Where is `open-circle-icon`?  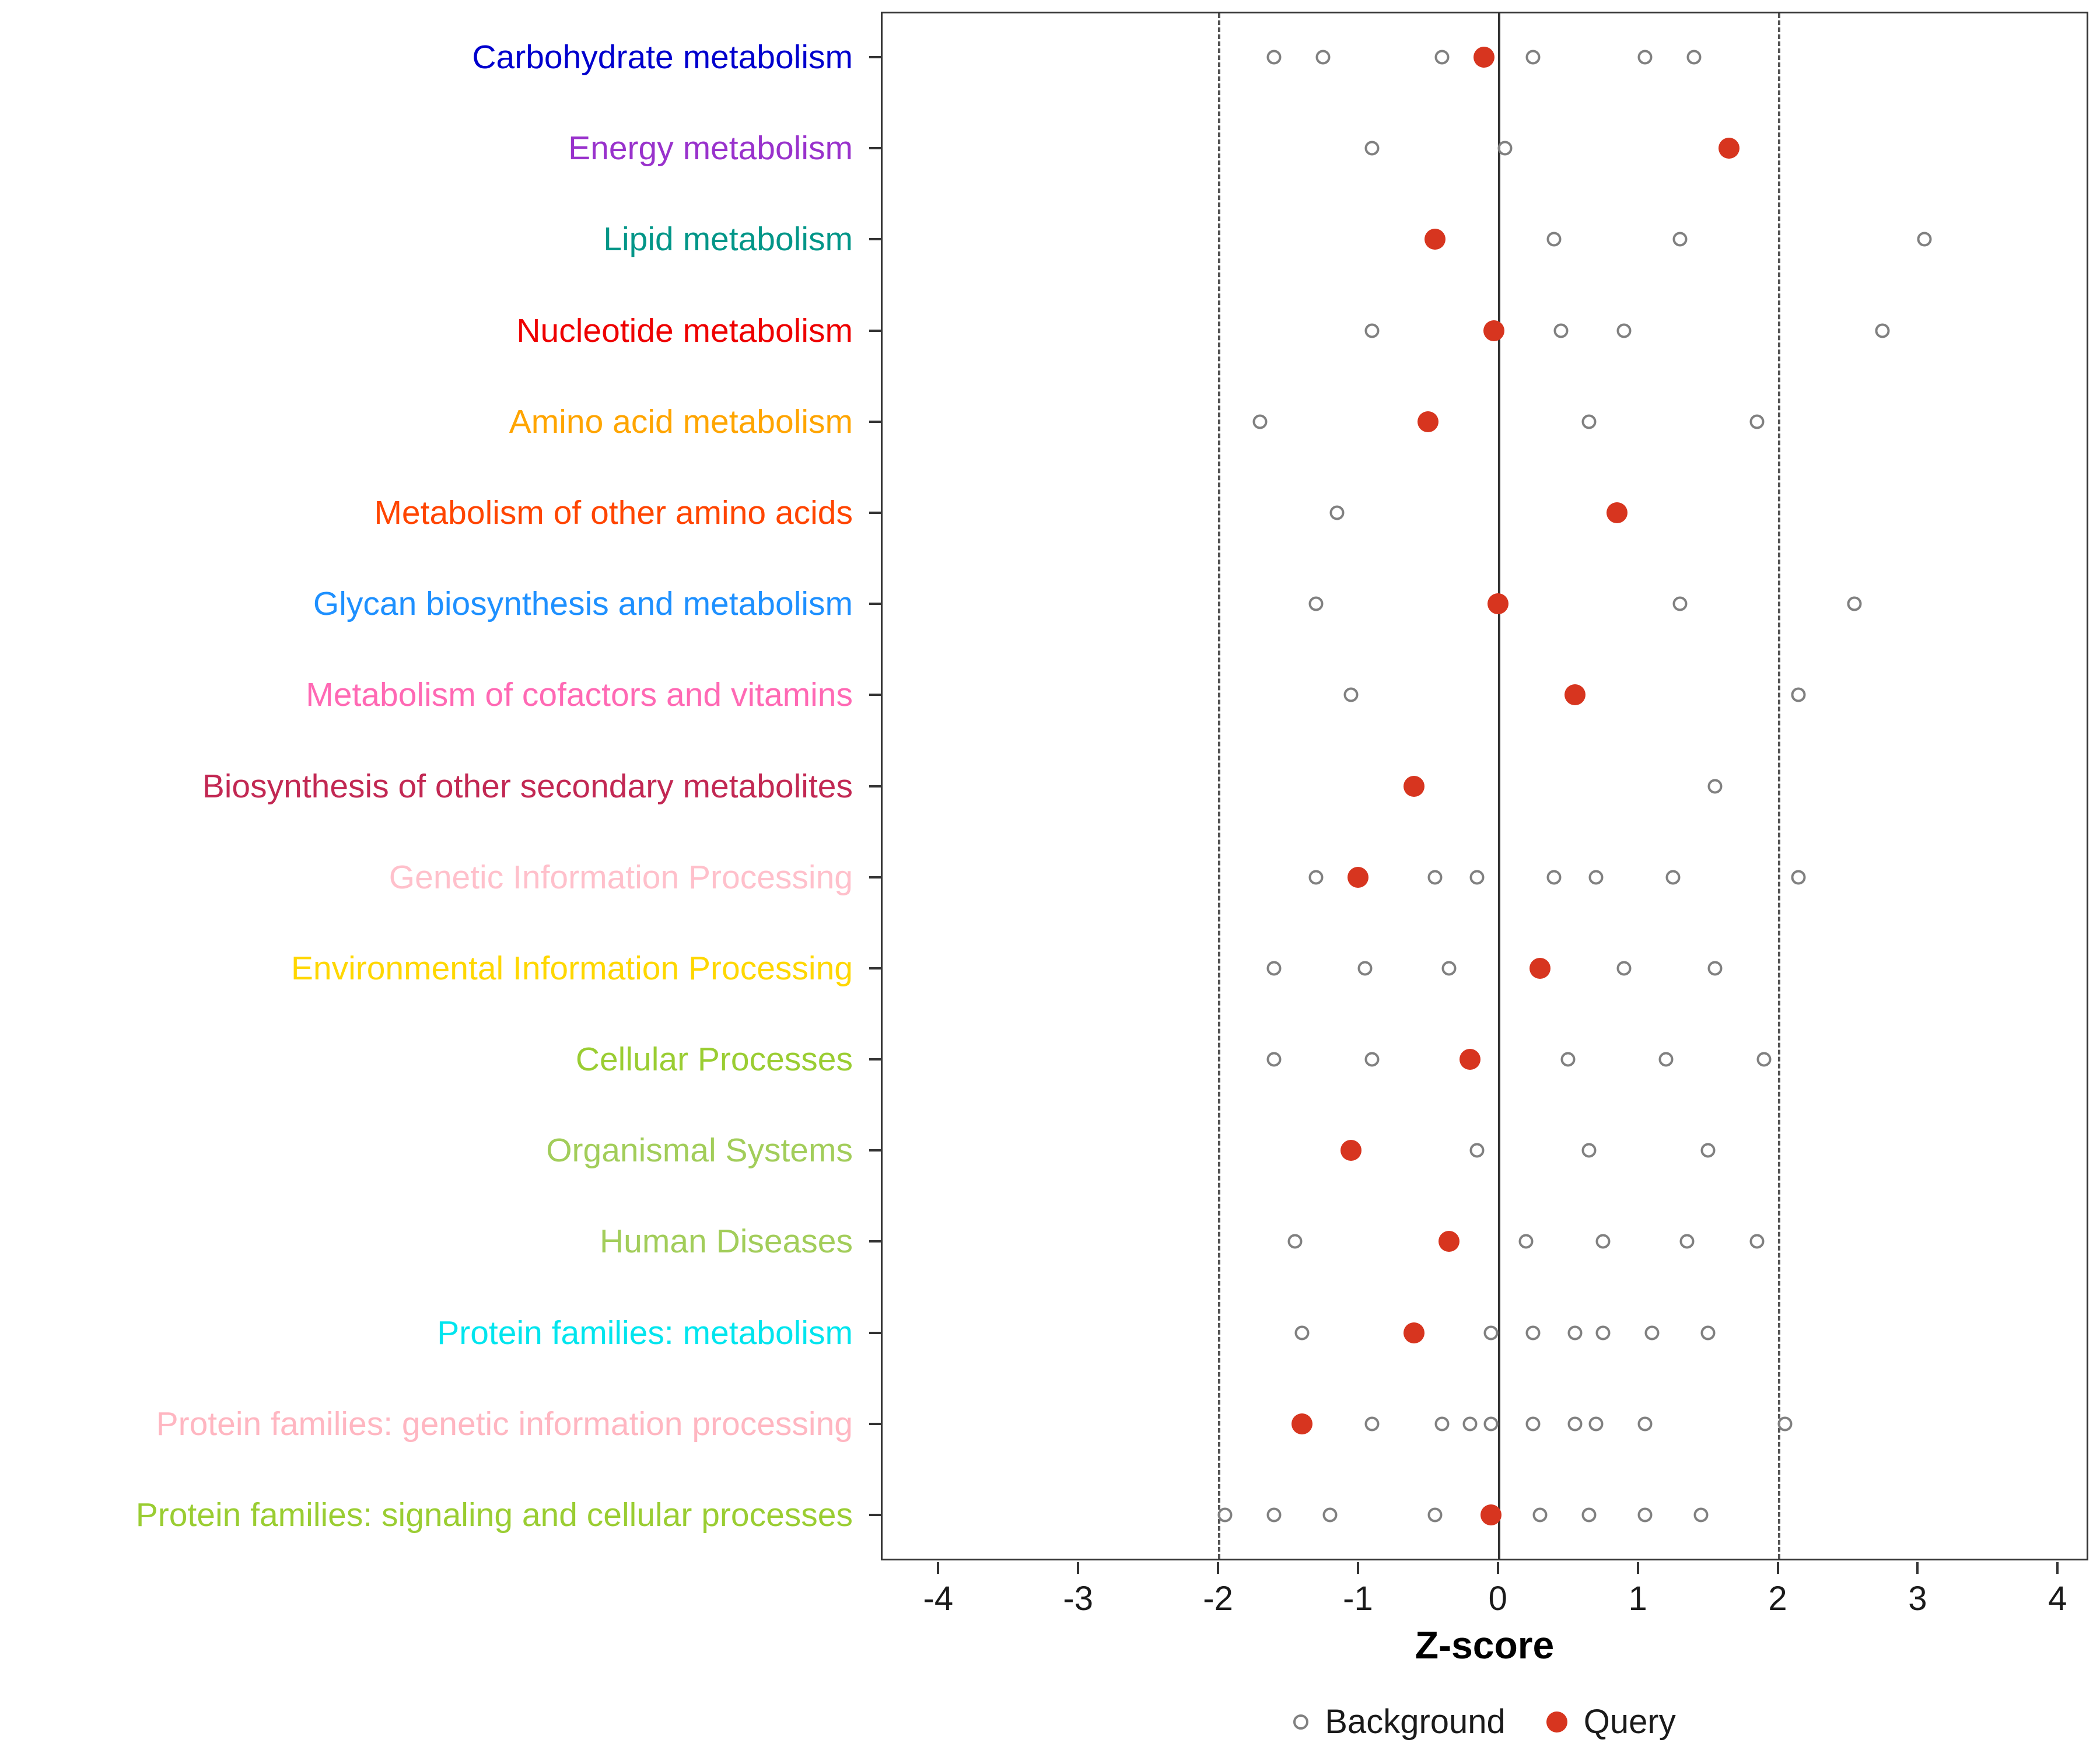 open-circle-icon is located at coordinates (1301, 1722).